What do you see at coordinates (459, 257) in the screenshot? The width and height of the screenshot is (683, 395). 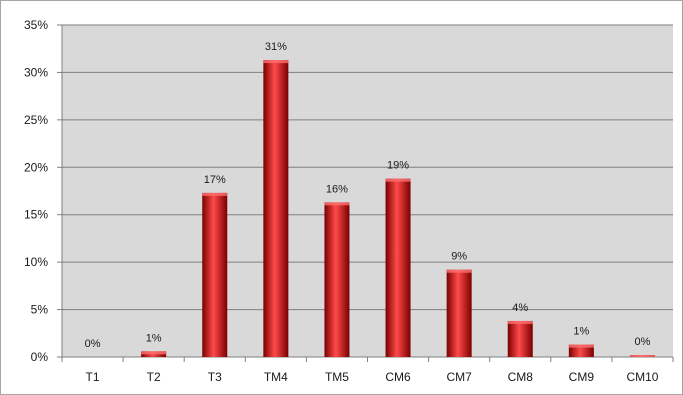 I see `data-label: 9%` at bounding box center [459, 257].